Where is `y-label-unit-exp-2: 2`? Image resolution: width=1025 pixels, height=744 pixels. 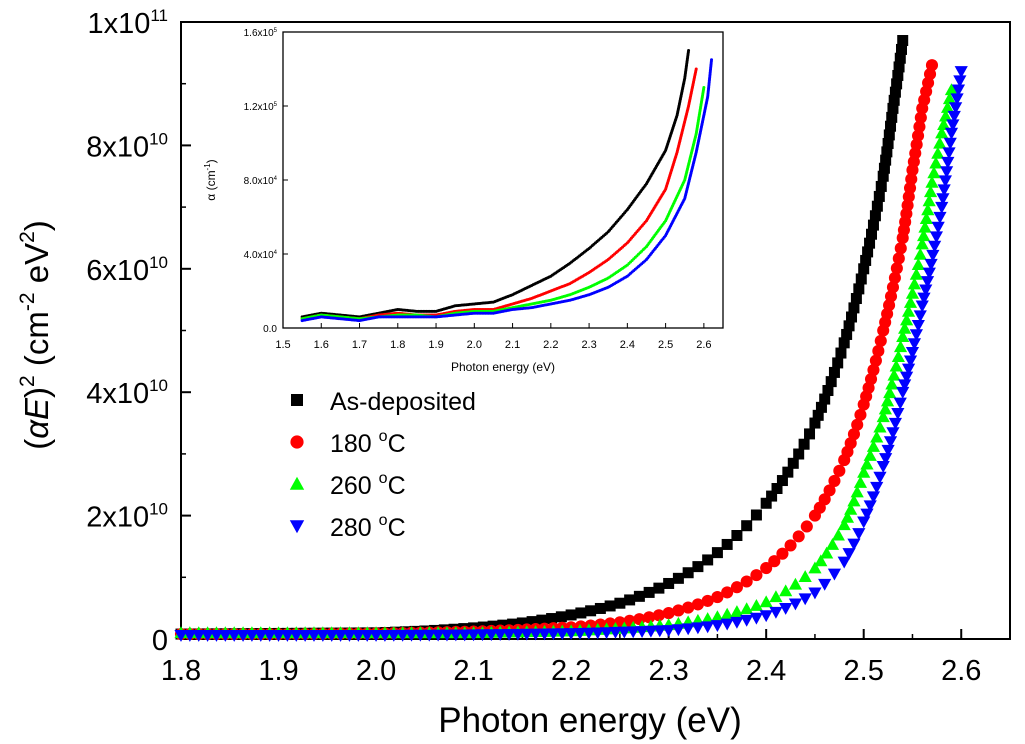 y-label-unit-exp-2: 2 is located at coordinates (27, 237).